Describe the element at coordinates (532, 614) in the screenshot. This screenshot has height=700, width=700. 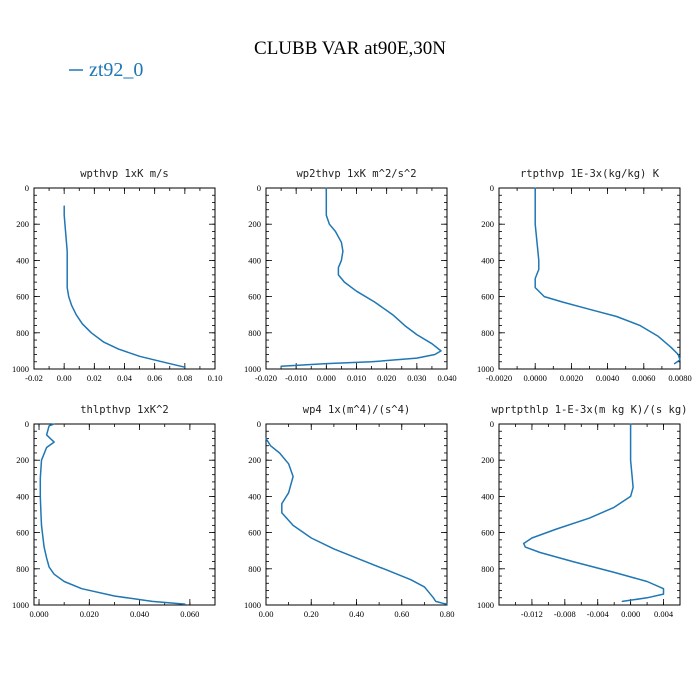
I see `x-tick-label: -0.012` at that location.